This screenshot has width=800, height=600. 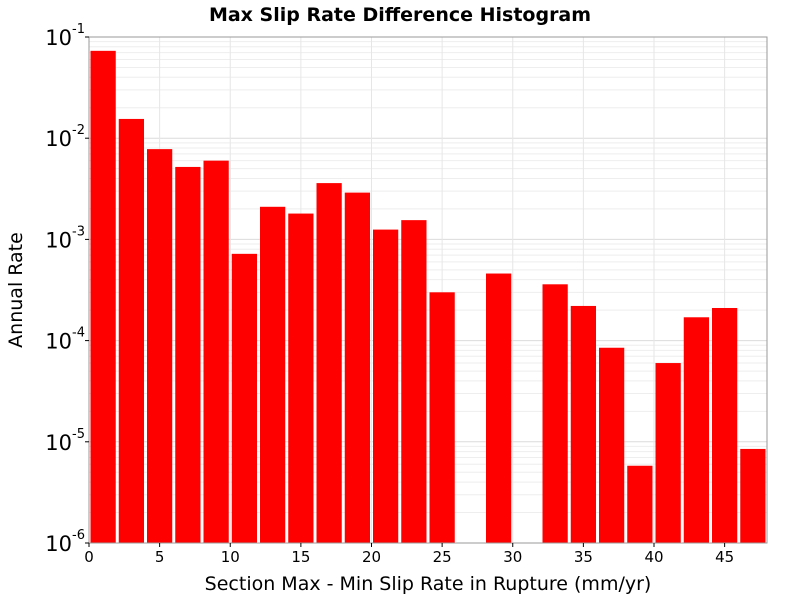 What do you see at coordinates (65, 36) in the screenshot?
I see `y-tick-label: 10⁻¹` at bounding box center [65, 36].